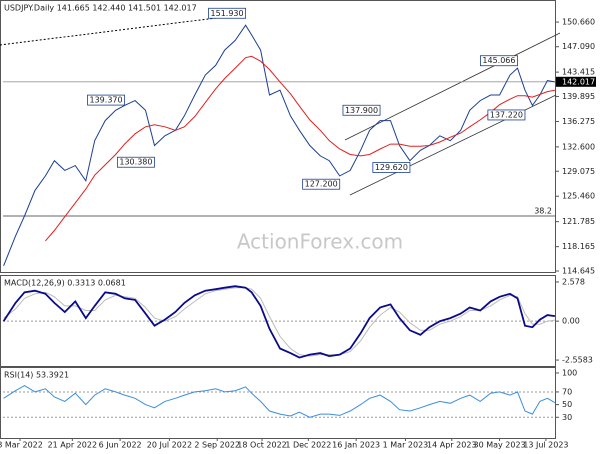 The image size is (600, 454). Describe the element at coordinates (578, 72) in the screenshot. I see `y-tick-label: 143.415` at that location.